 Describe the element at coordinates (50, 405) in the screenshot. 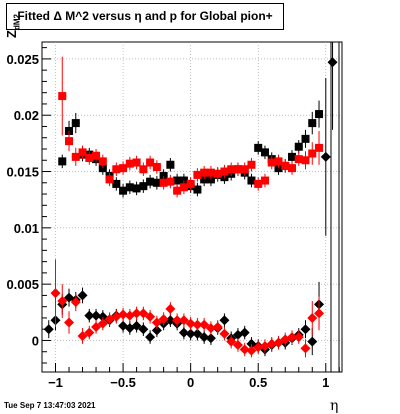

I see `timestamp: Tue Sep 7 13:47:03 2021` at that location.